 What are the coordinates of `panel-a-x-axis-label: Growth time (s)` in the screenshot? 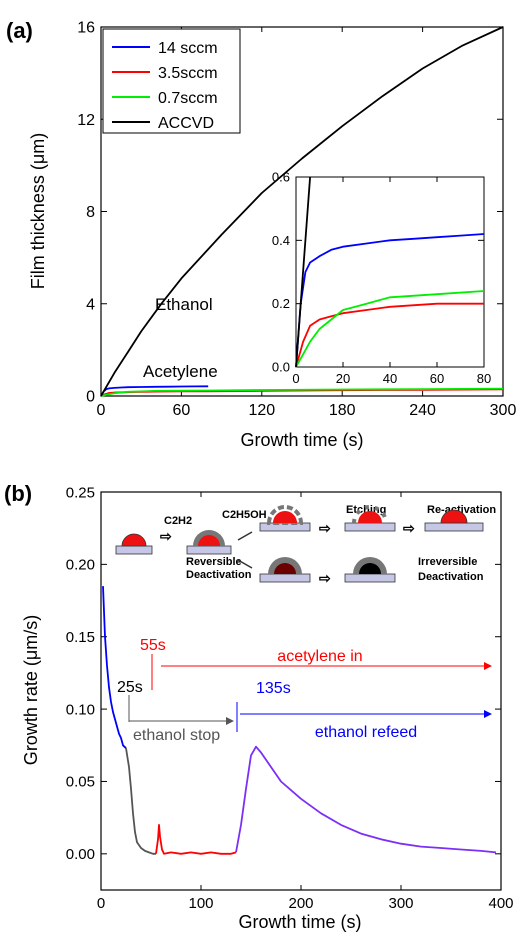 It's located at (301, 440).